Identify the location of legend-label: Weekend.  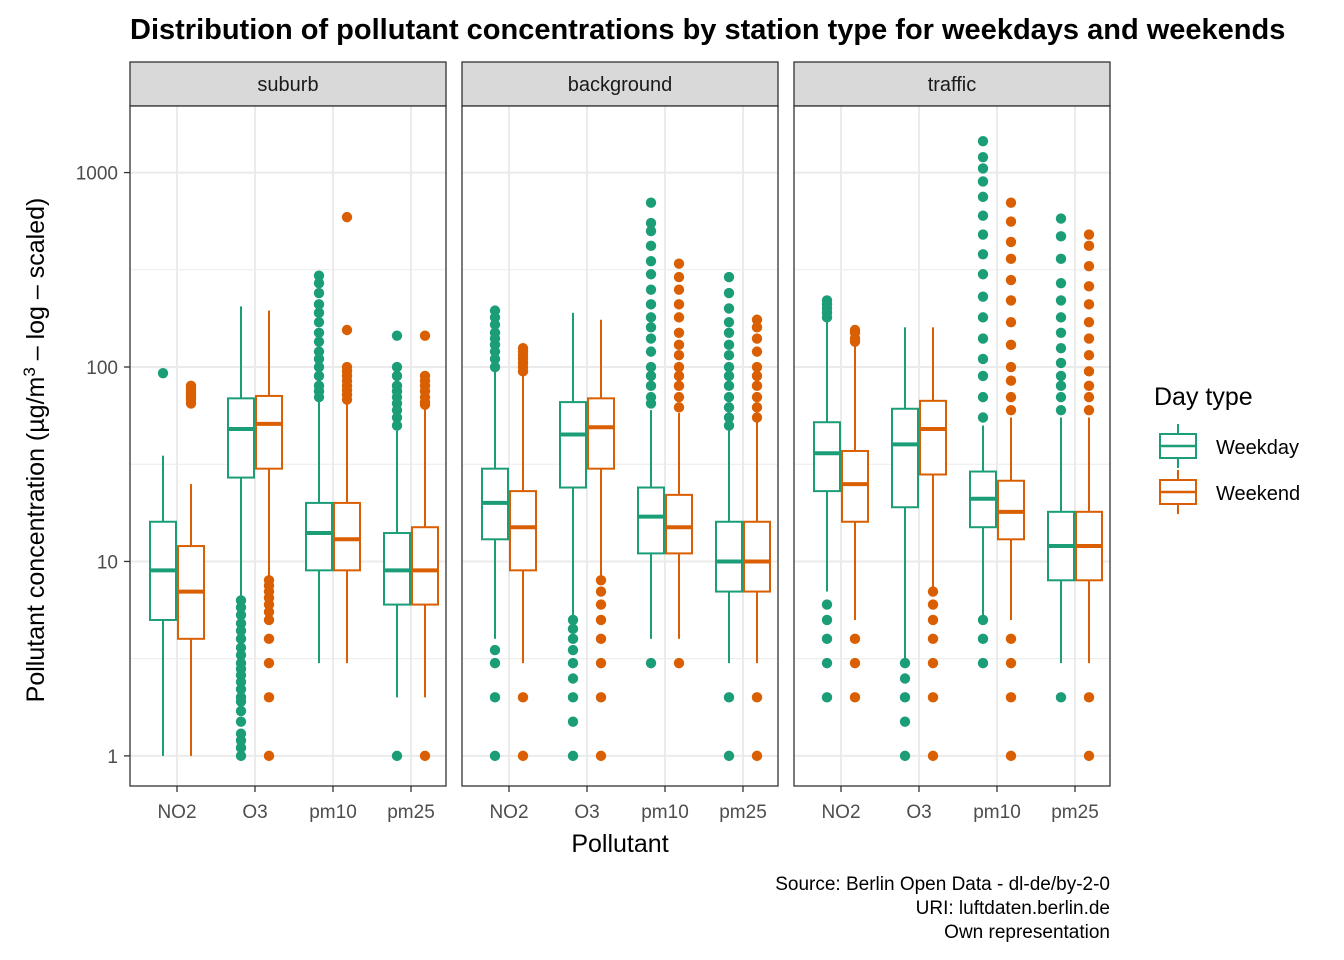
(1258, 494).